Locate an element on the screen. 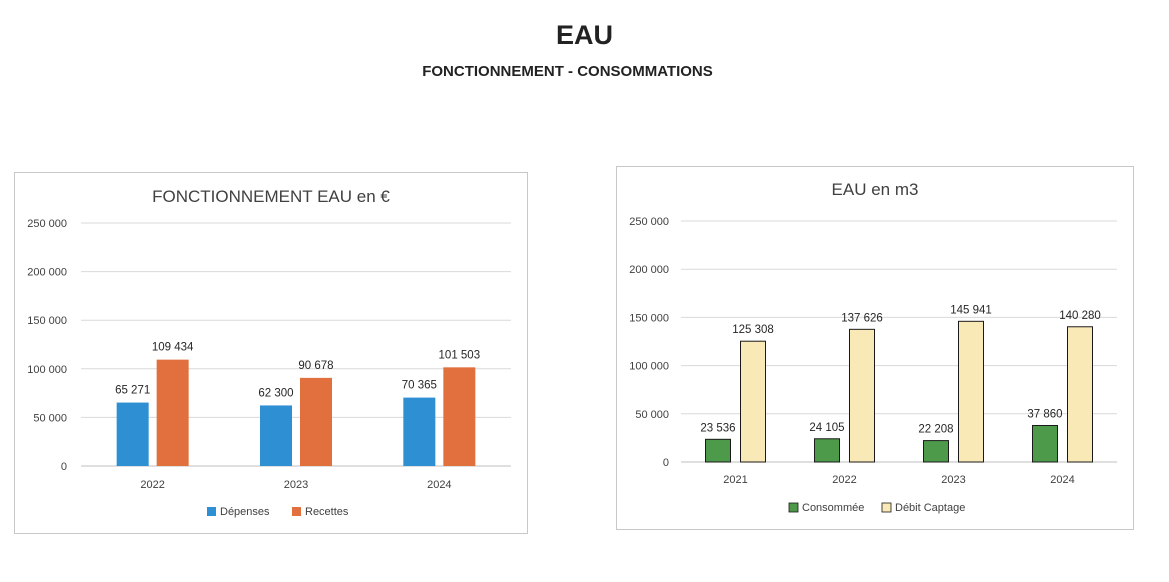 Image resolution: width=1169 pixels, height=582 pixels. legend-label: Dépenses is located at coordinates (245, 512).